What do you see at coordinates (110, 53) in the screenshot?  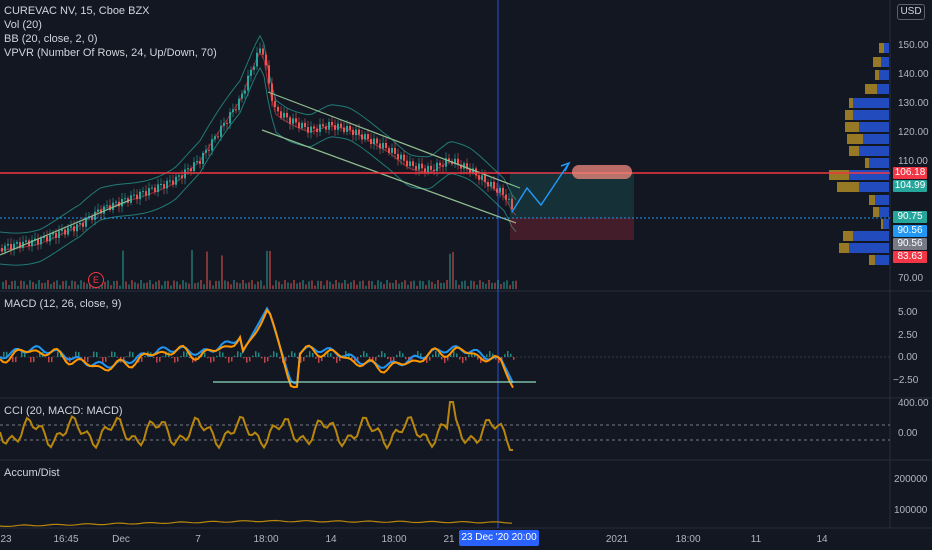 I see `vpvr-legend: VPVR (Number Of Rows, 24, Up/Down, 70)` at bounding box center [110, 53].